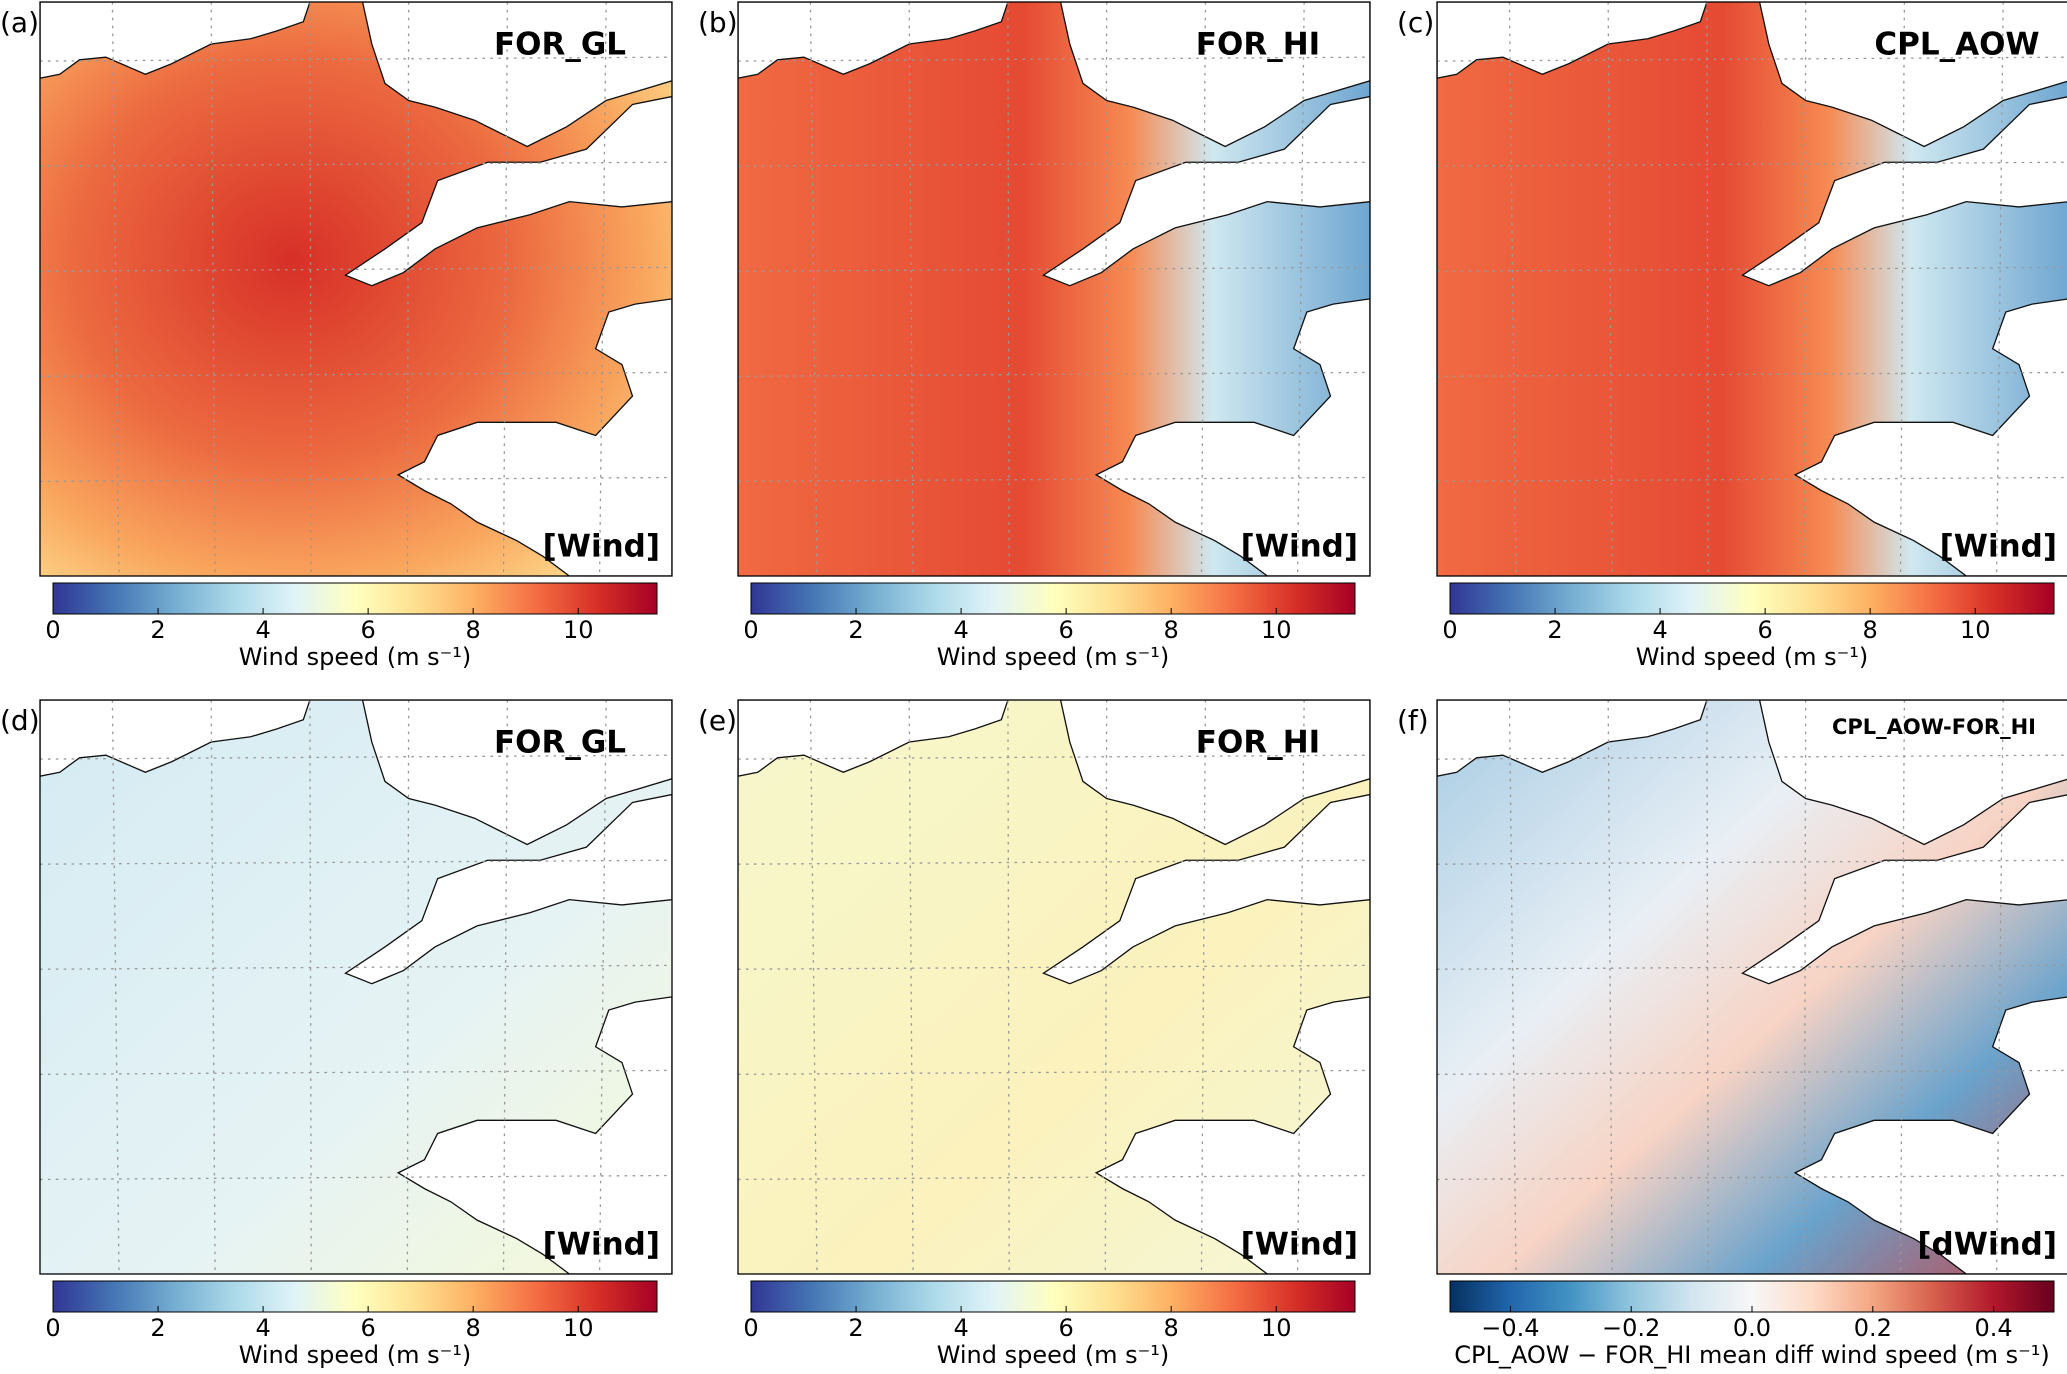  I want to click on panel-label: (e), so click(717, 720).